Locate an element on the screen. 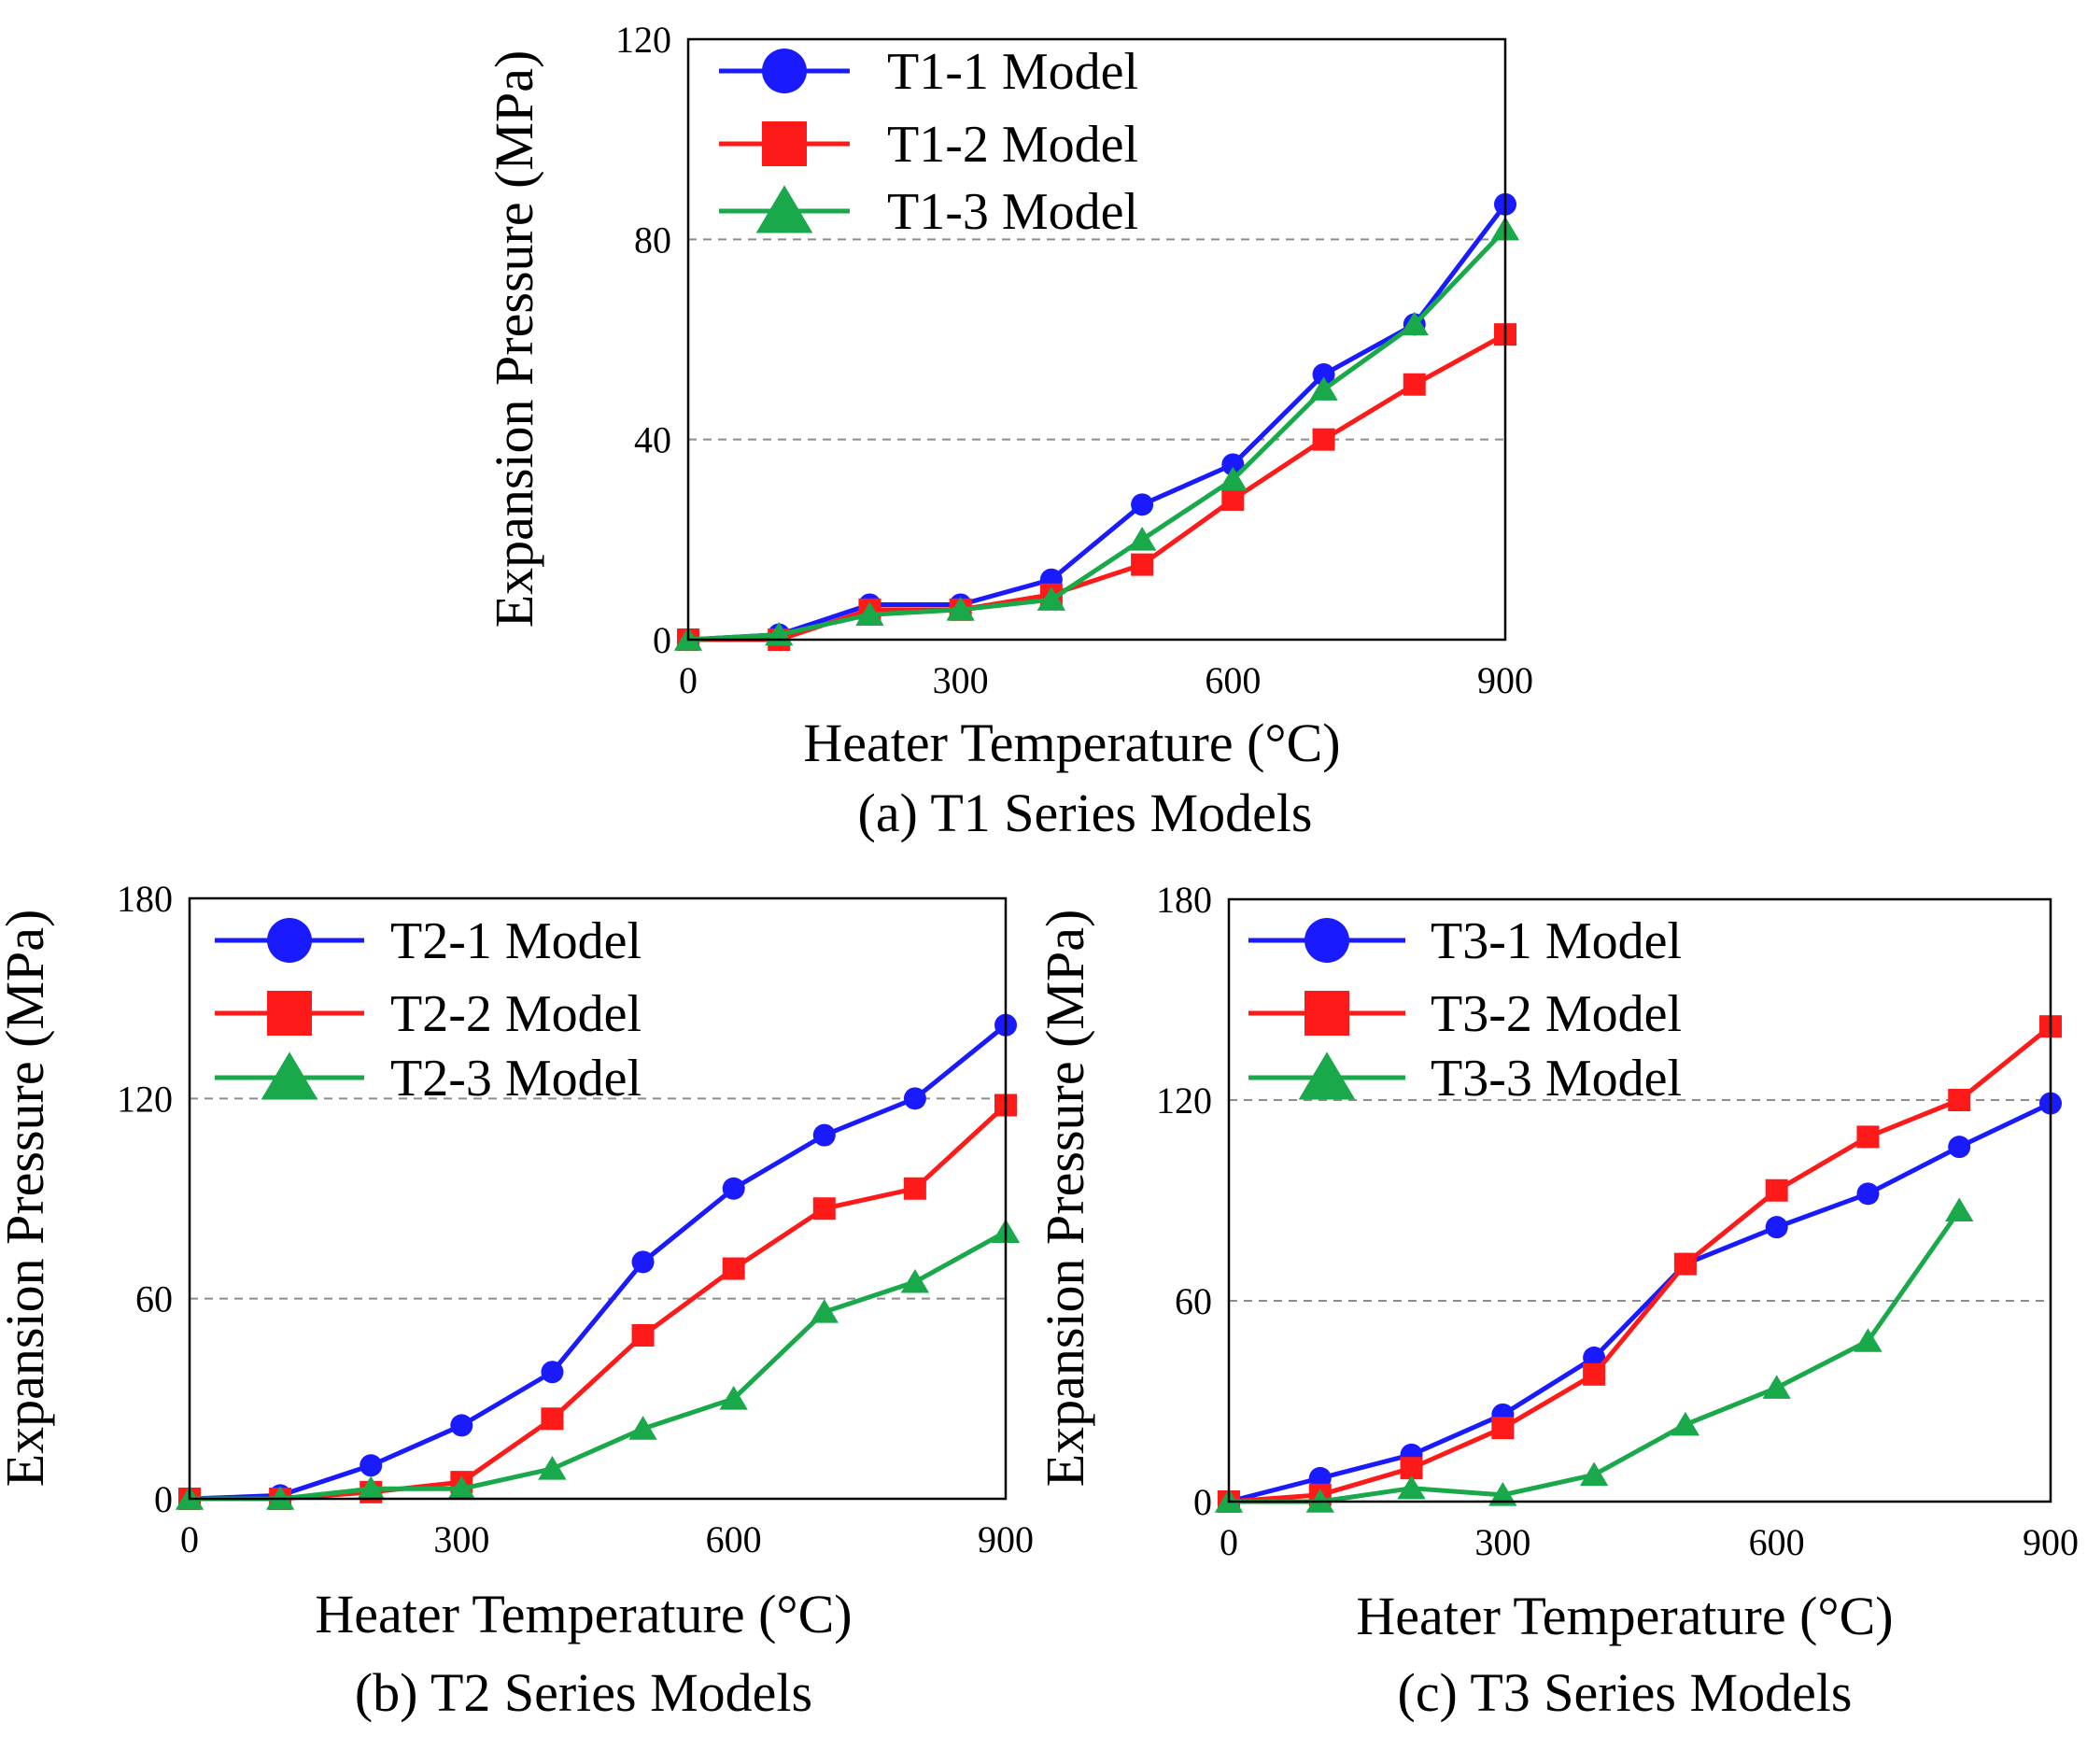 The image size is (2087, 1764). legend-label: T3-3 Model is located at coordinates (1556, 1079).